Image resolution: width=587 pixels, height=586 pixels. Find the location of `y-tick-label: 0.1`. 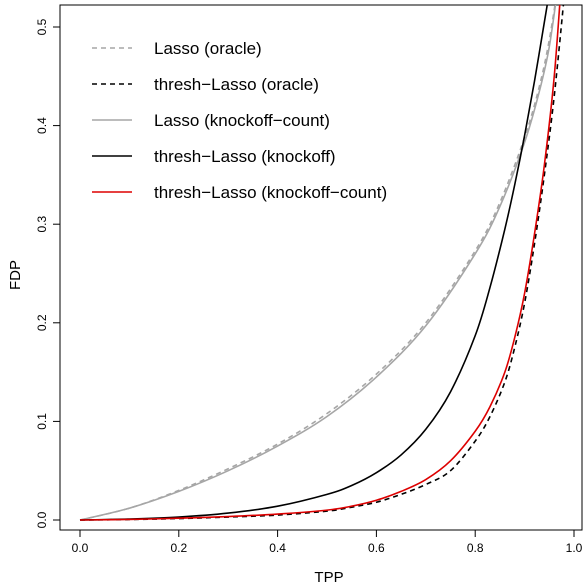

y-tick-label: 0.1 is located at coordinates (42, 421).